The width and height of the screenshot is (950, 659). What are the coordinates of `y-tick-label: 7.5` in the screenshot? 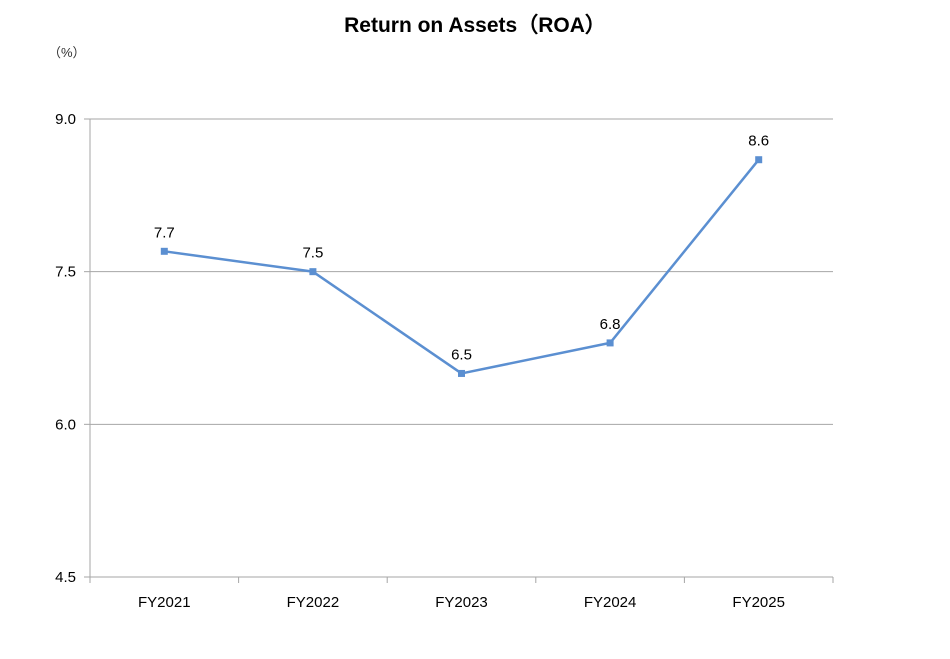 It's located at (65, 272).